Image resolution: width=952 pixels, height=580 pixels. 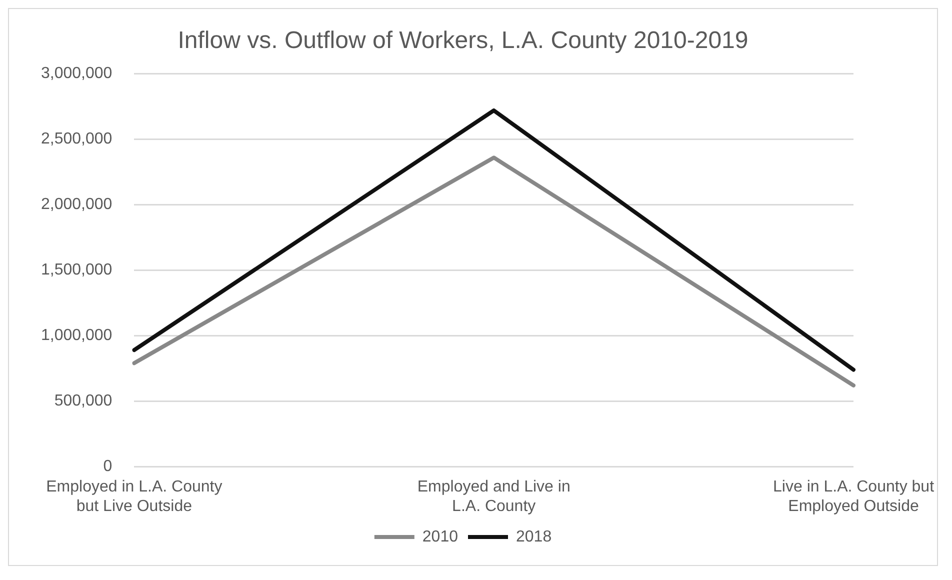 I want to click on y-tick-label: 3,000,000, so click(x=76, y=73).